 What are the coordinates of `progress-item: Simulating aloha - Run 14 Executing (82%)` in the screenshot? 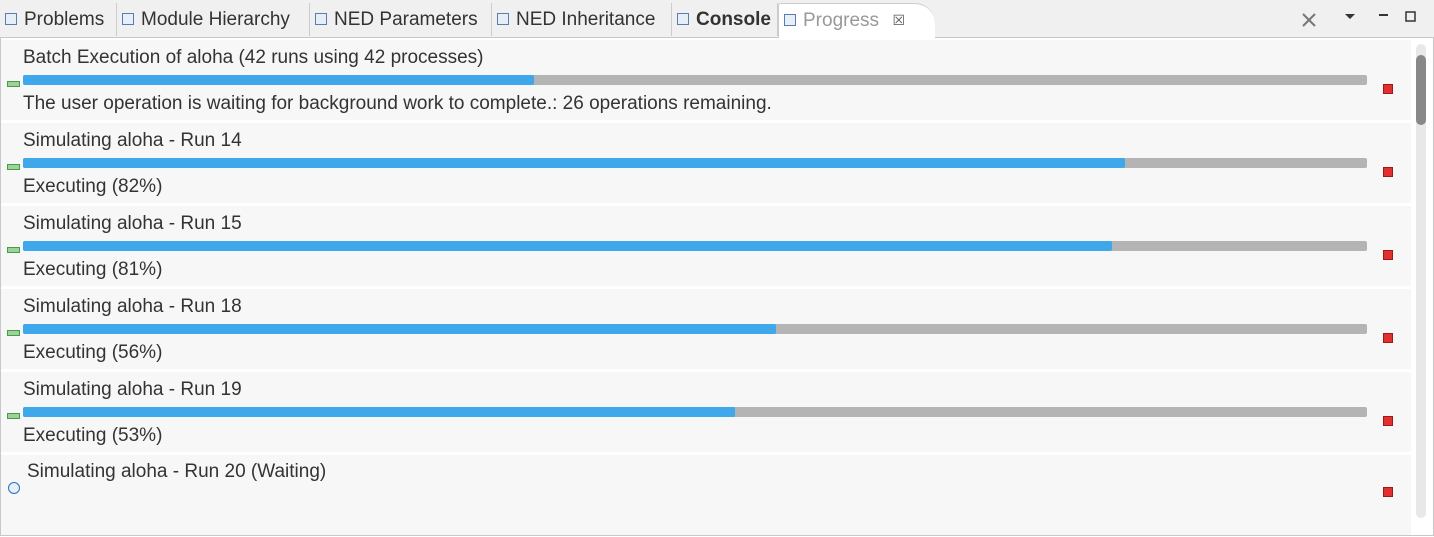 It's located at (706, 163).